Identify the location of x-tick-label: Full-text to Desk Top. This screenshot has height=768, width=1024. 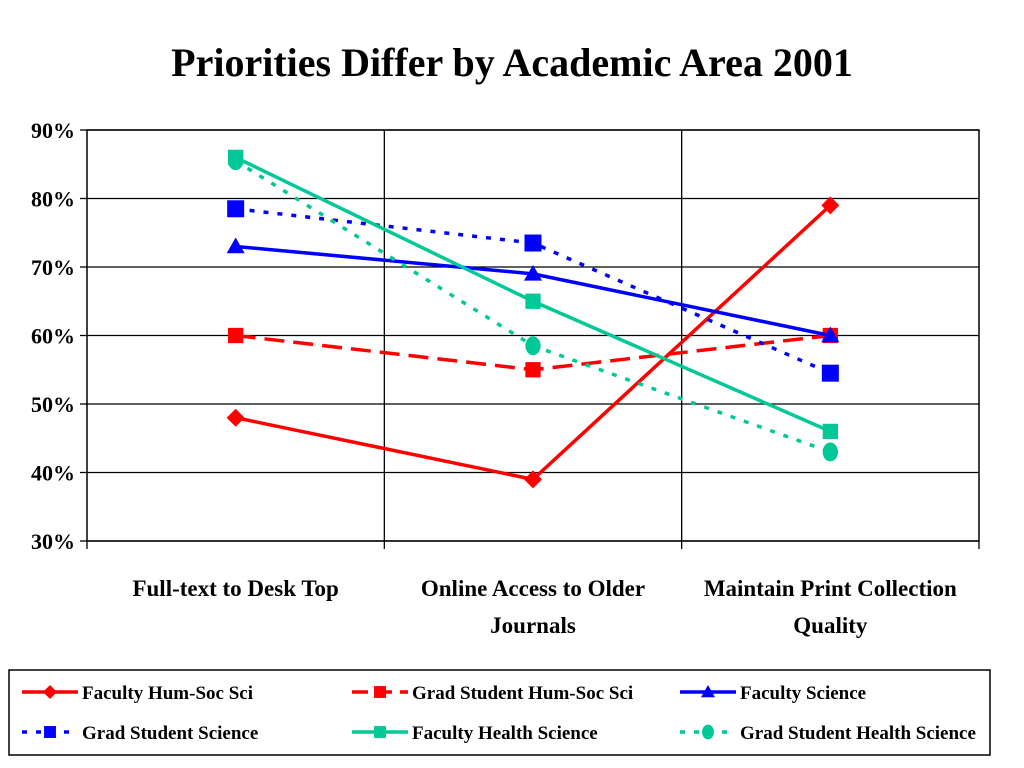
(235, 588).